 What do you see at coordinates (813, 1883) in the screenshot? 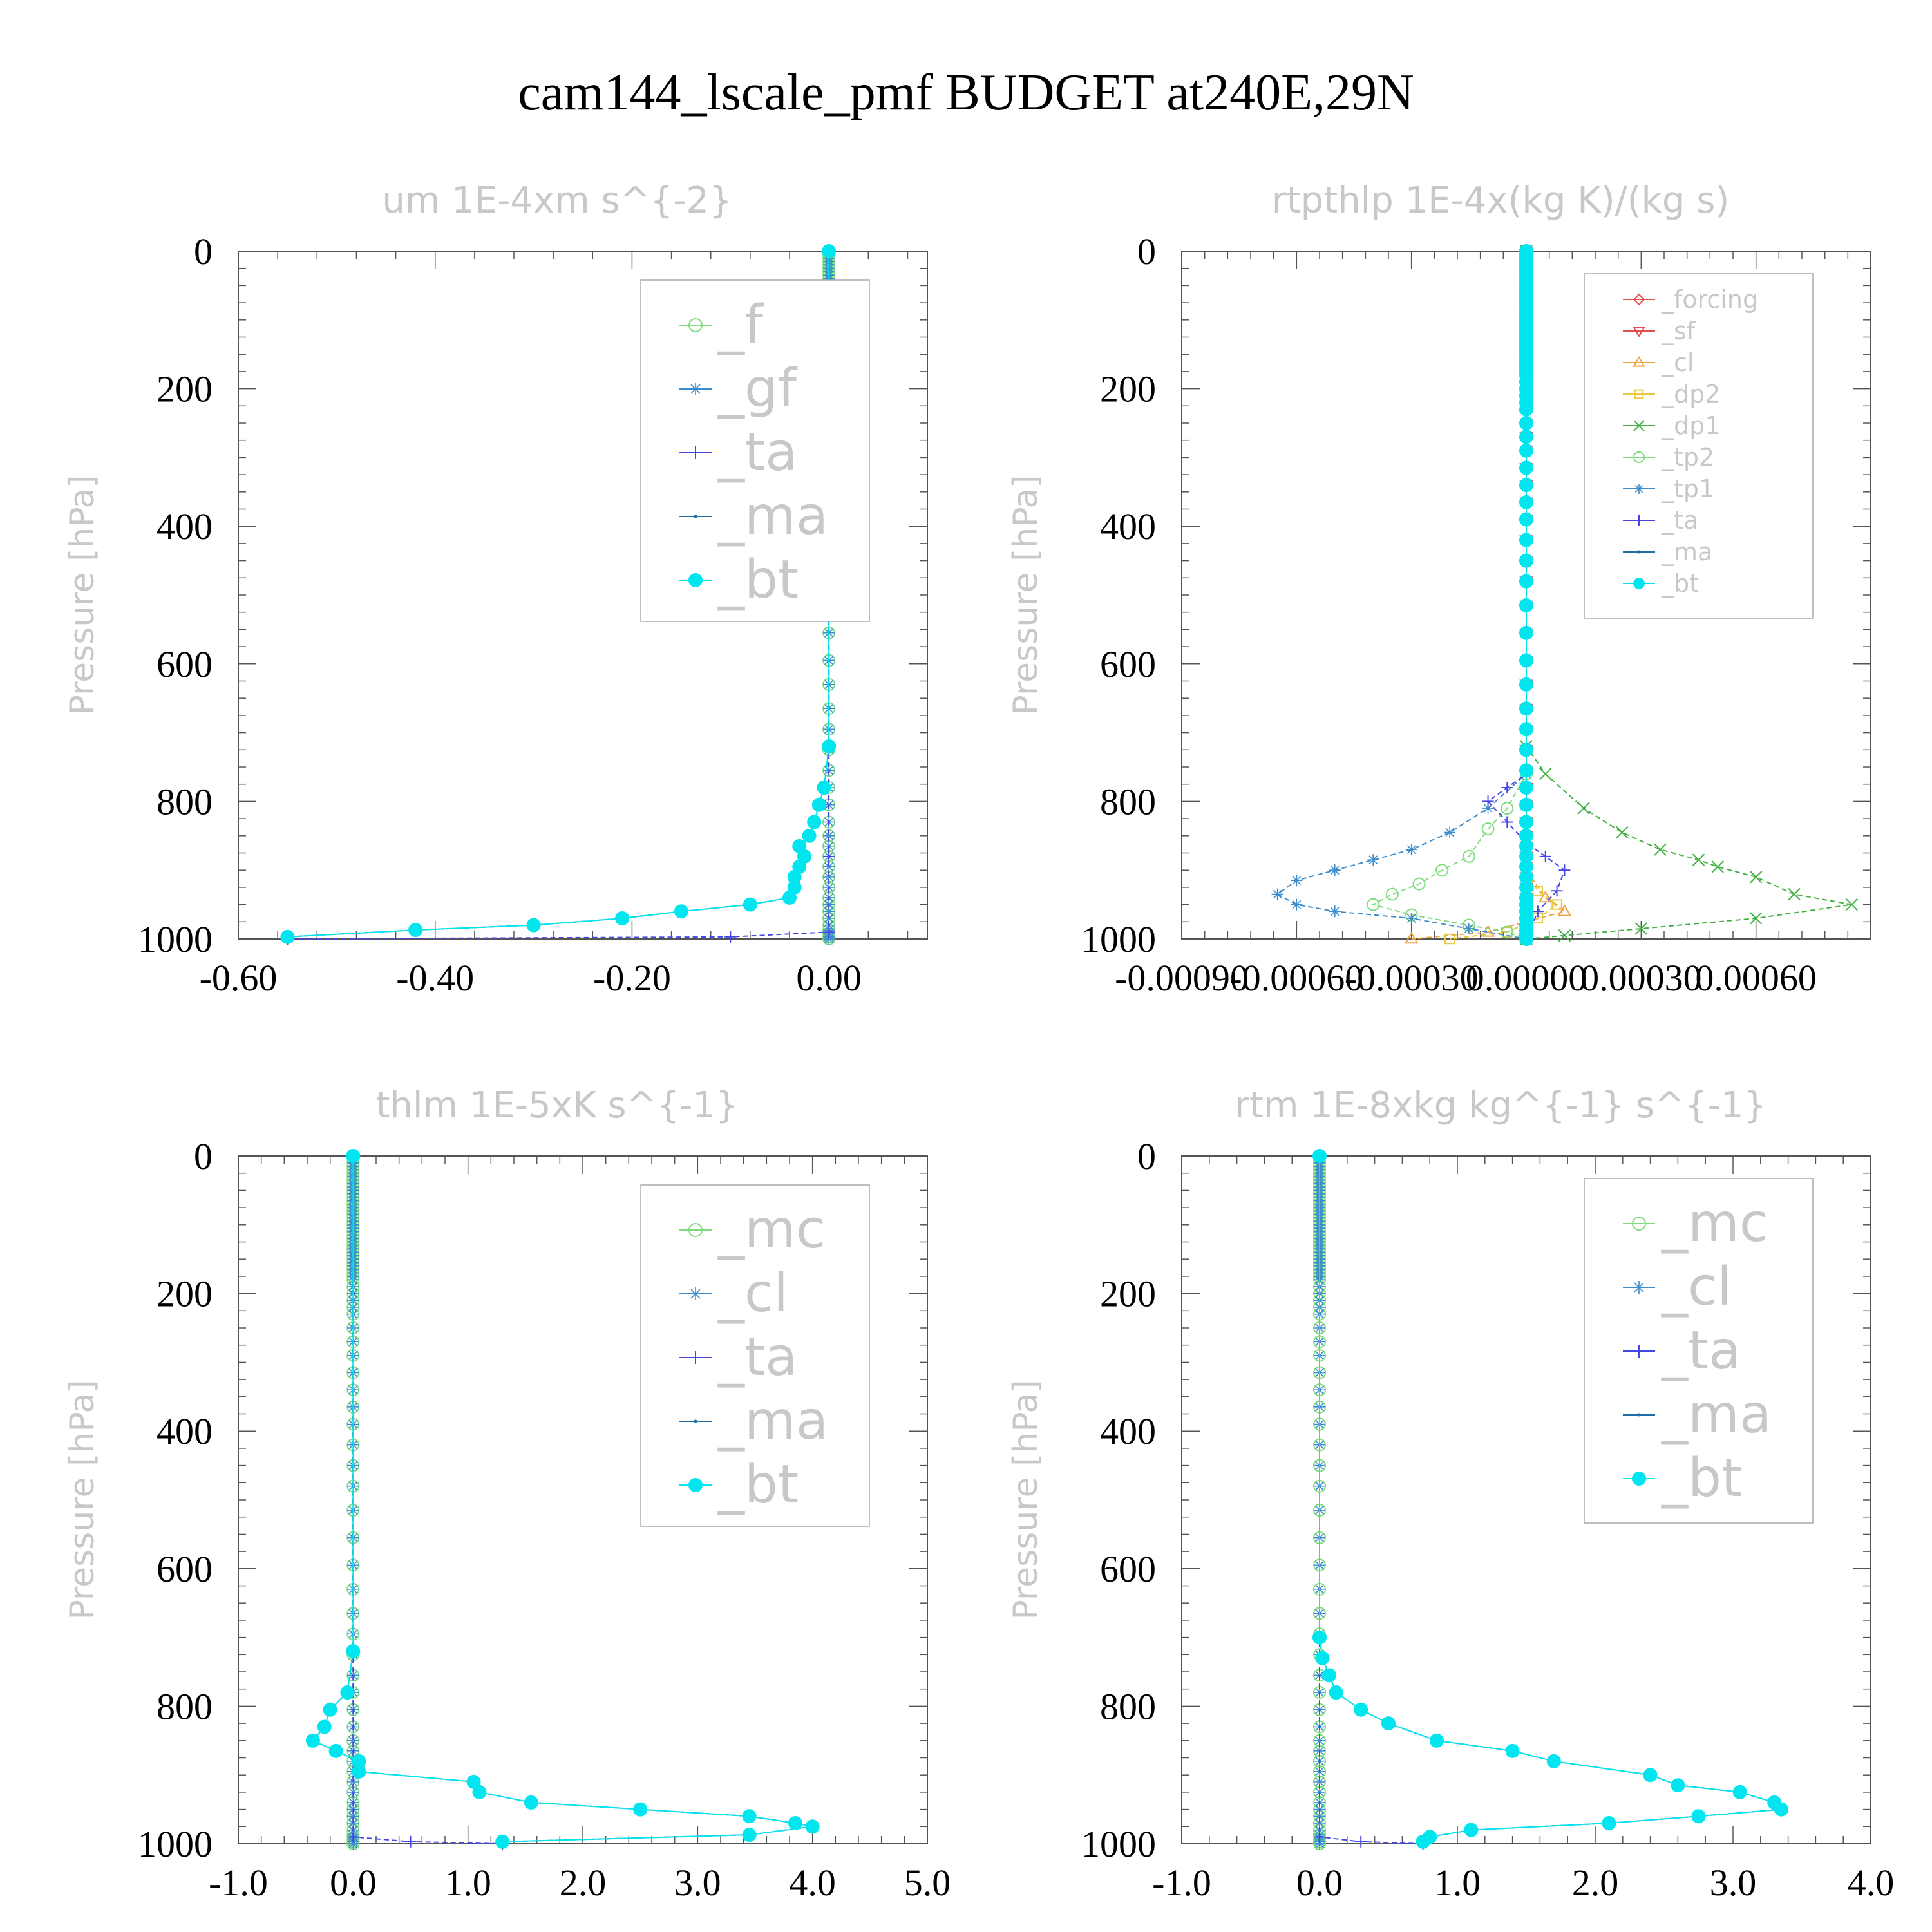
I see `x-tick-label: 4.0` at bounding box center [813, 1883].